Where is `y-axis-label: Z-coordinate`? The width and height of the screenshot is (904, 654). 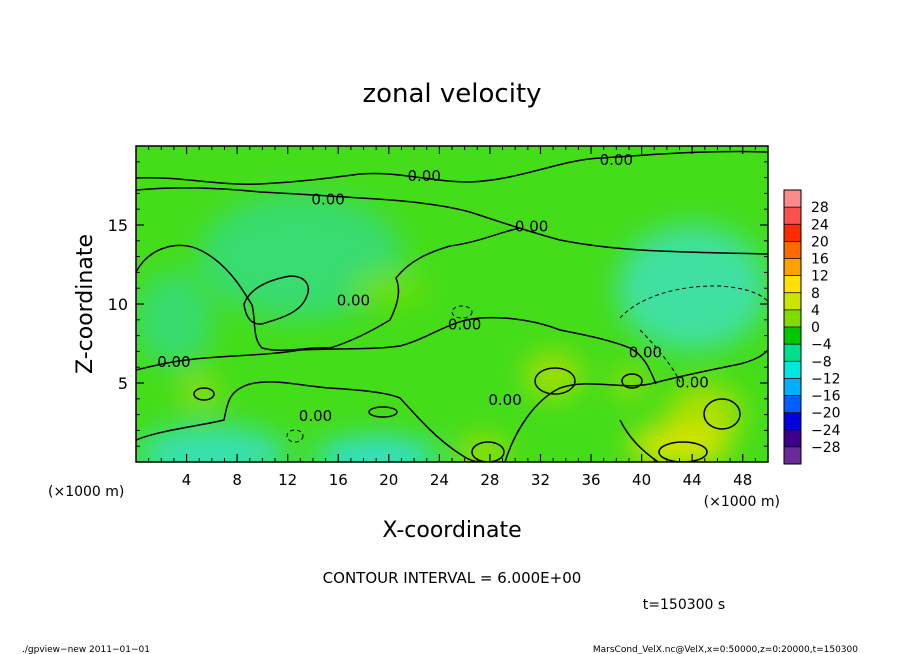
y-axis-label: Z-coordinate is located at coordinates (85, 304).